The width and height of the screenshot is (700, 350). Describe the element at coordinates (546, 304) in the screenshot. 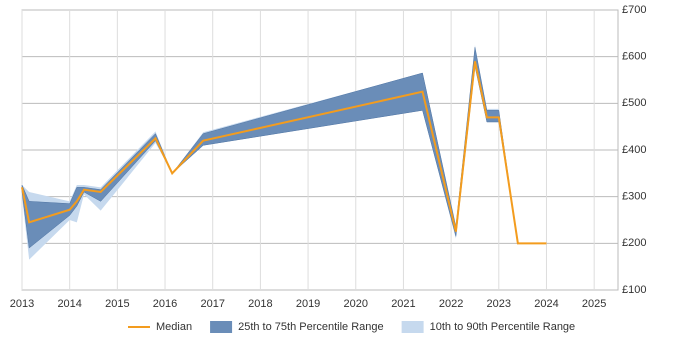

I see `x-tick-label: 2024` at that location.